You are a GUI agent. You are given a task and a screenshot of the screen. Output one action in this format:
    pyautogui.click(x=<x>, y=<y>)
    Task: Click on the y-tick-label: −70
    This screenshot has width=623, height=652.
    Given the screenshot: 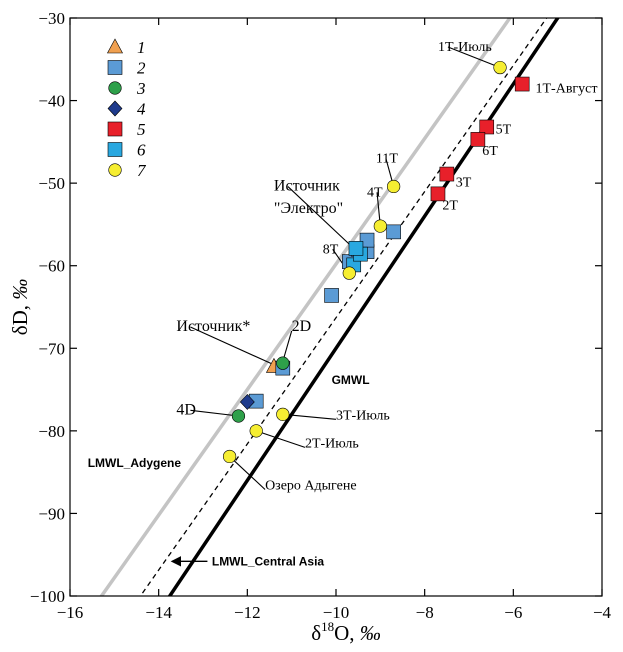 What is the action you would take?
    pyautogui.click(x=51, y=348)
    